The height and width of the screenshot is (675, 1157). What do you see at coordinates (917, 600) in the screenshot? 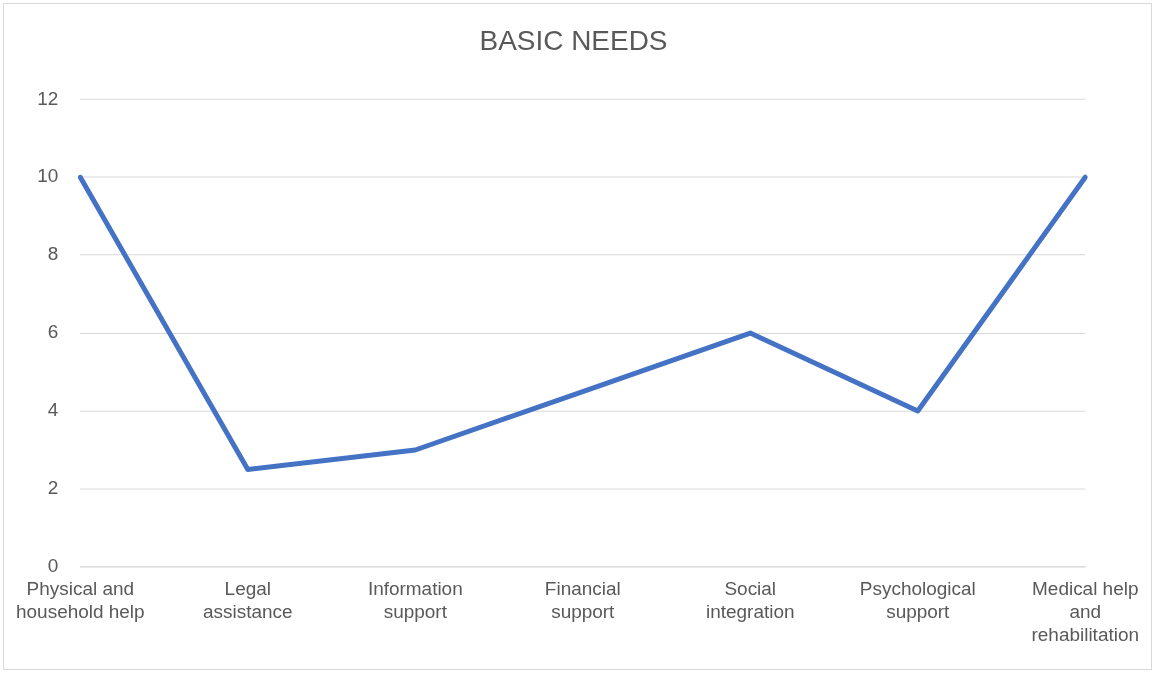
I see `x-tick-label: Psychological support` at bounding box center [917, 600].